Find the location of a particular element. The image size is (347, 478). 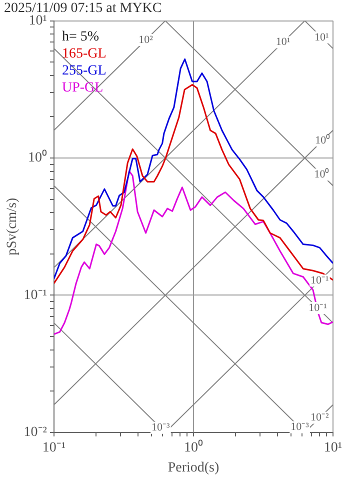

text: UP-GL is located at coordinates (83, 88).